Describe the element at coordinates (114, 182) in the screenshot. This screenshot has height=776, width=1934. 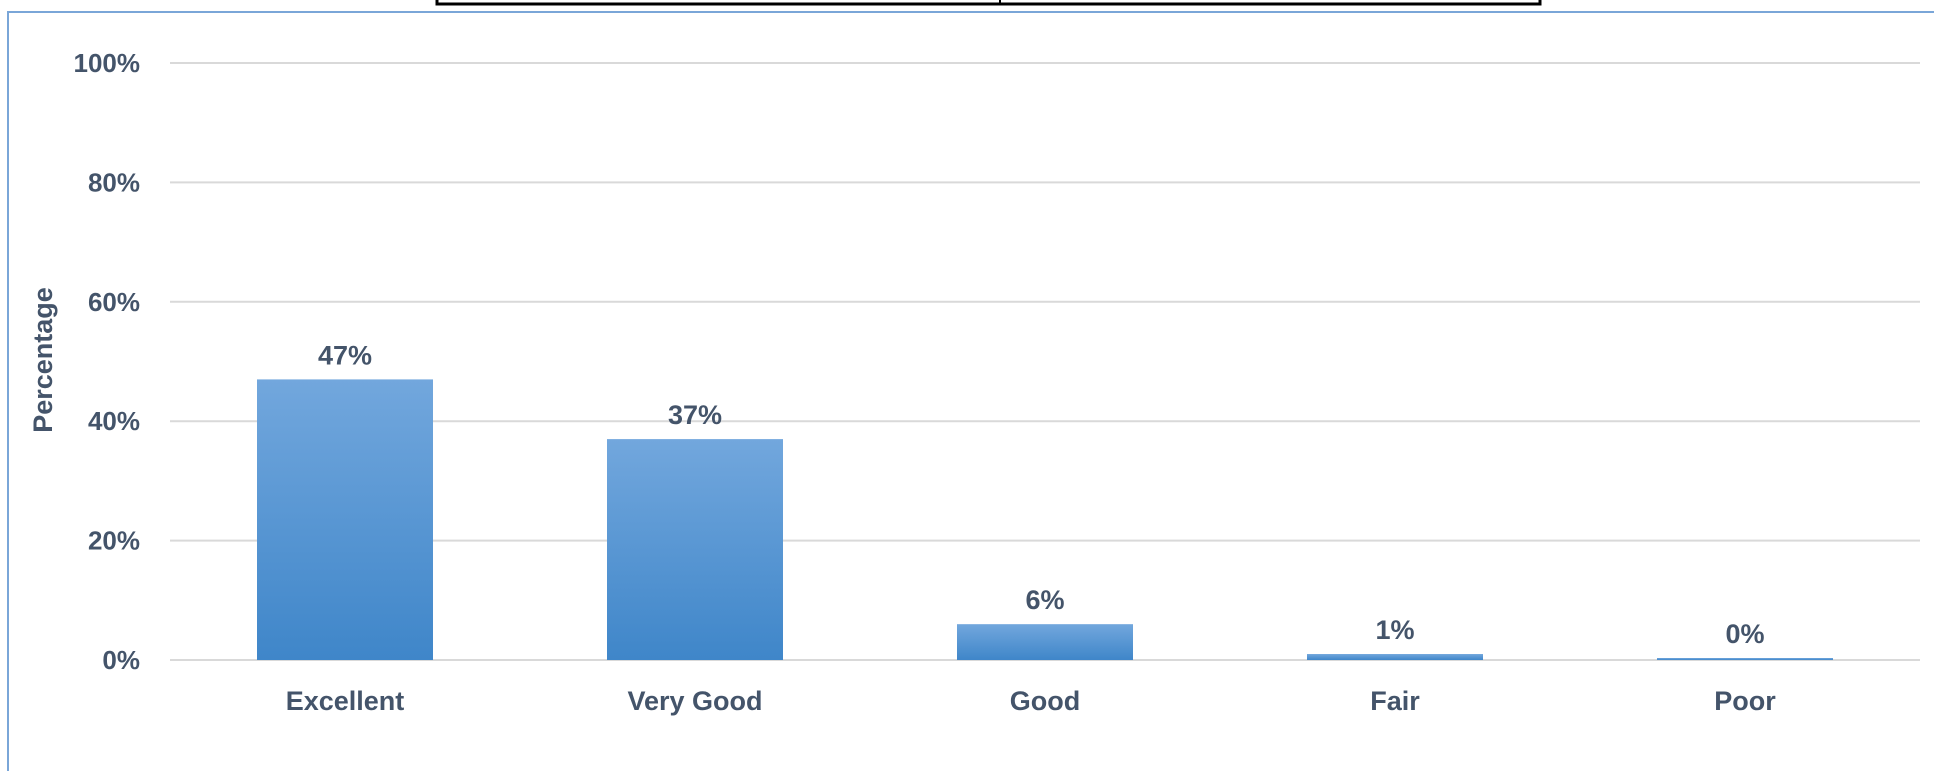
I see `y-tick-label: 80%` at that location.